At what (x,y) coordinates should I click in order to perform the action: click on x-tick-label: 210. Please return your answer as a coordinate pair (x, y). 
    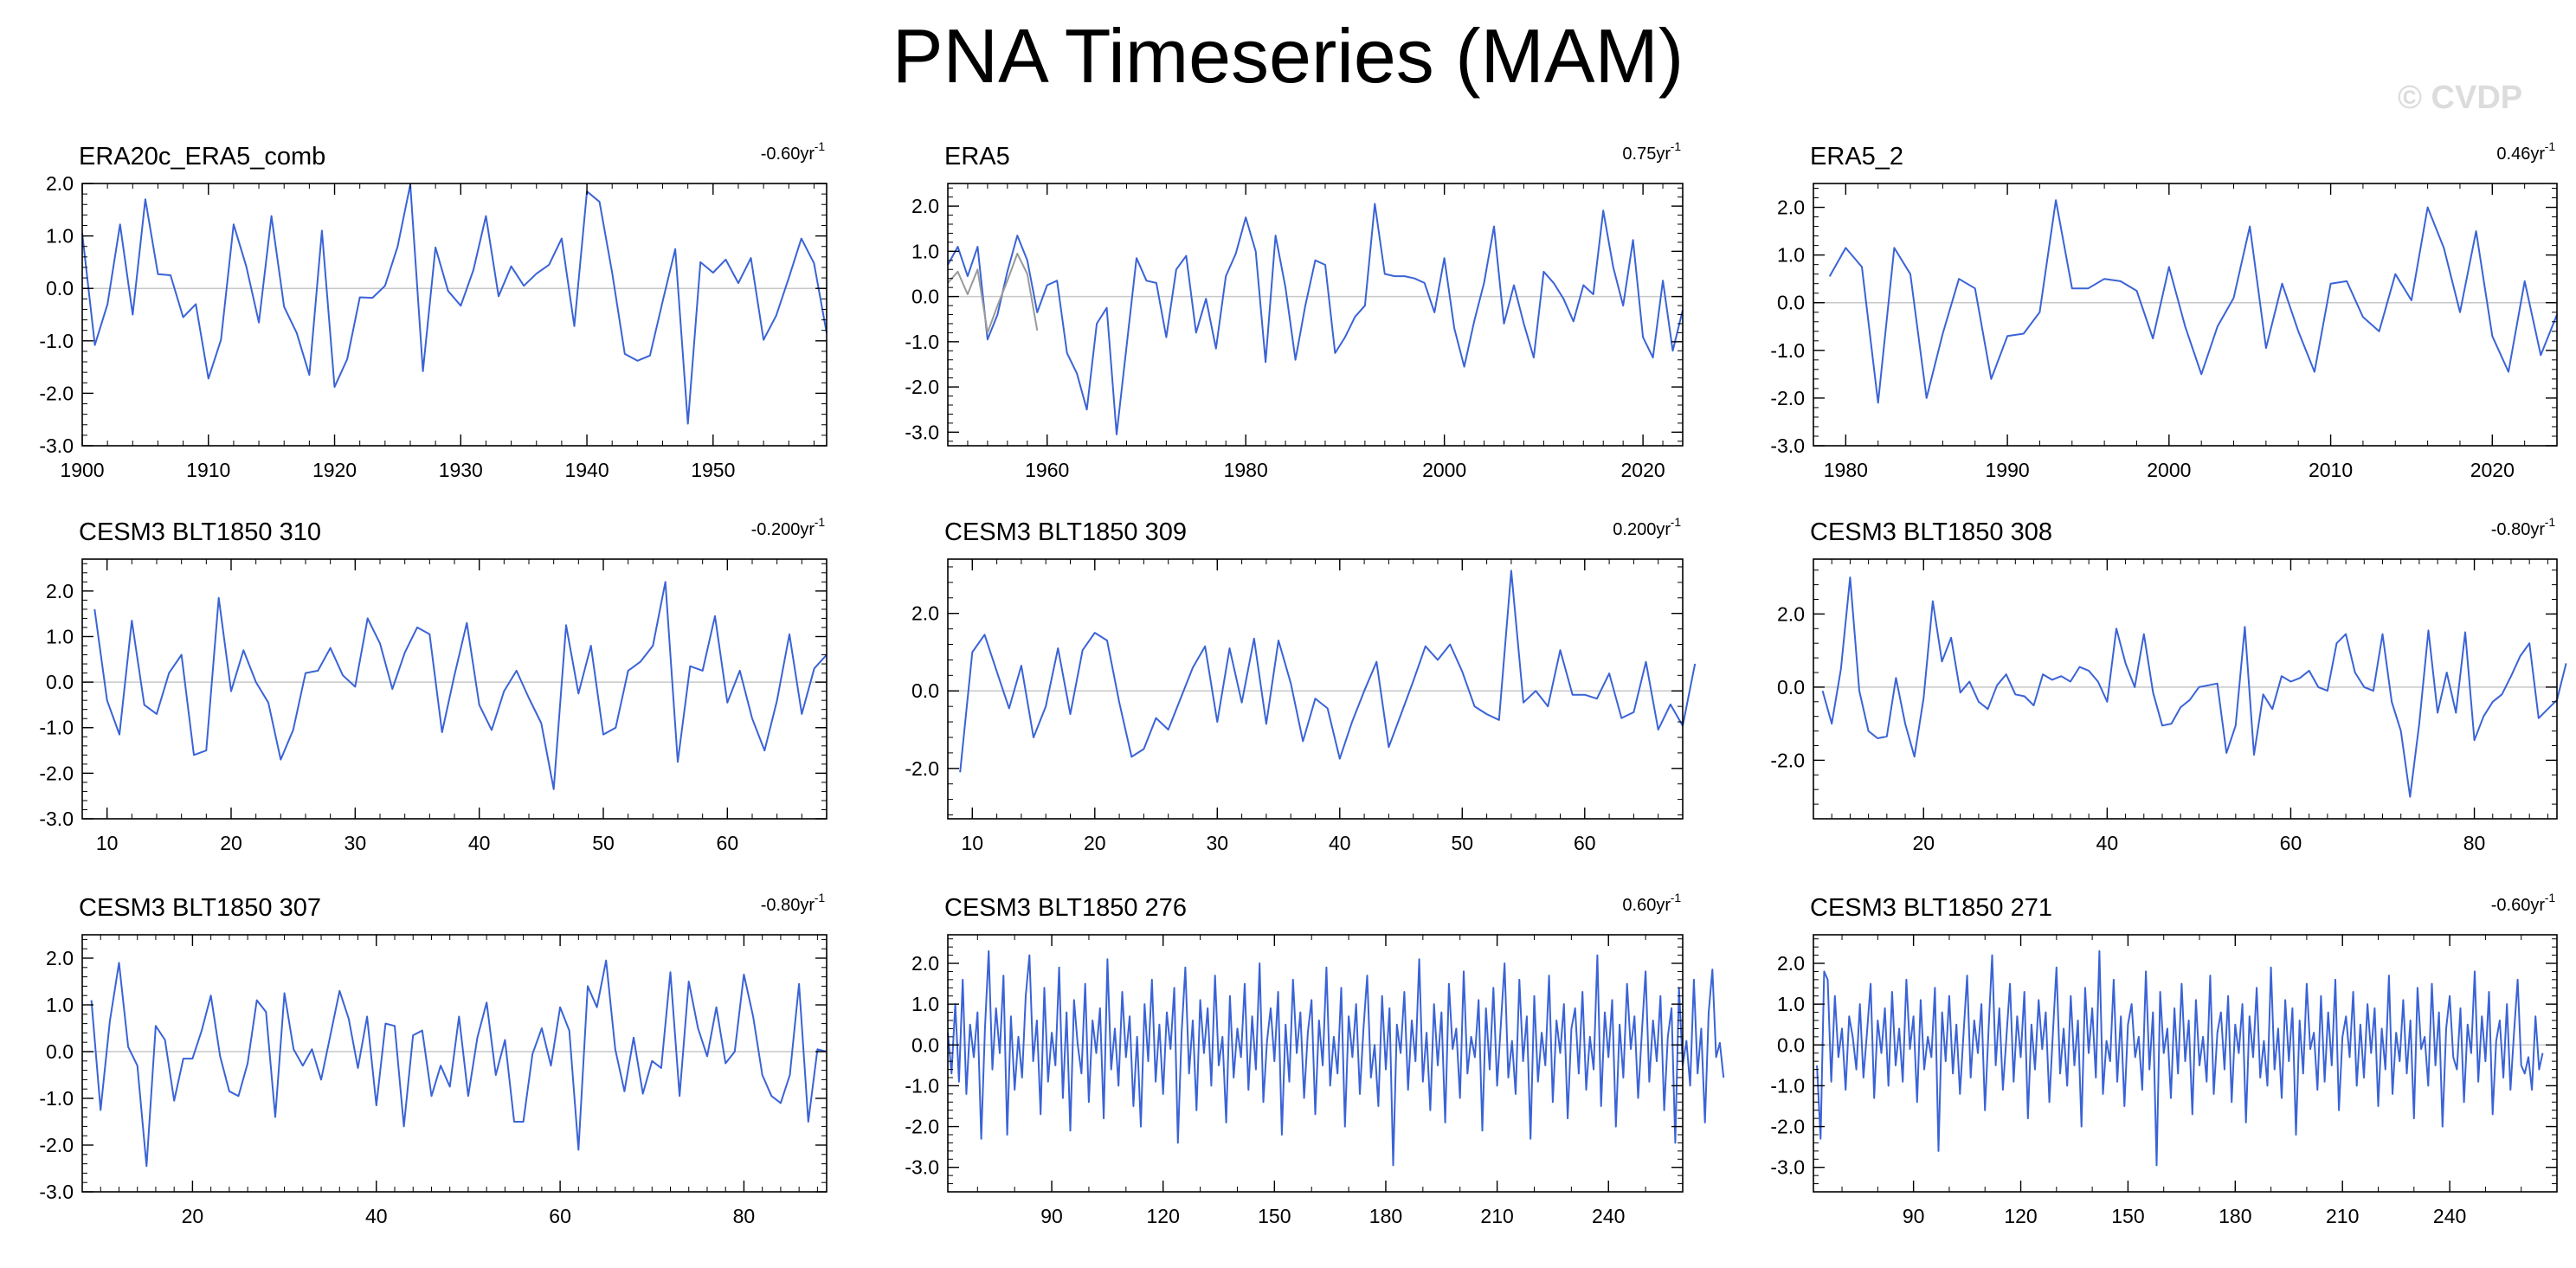
    Looking at the image, I should click on (1496, 1216).